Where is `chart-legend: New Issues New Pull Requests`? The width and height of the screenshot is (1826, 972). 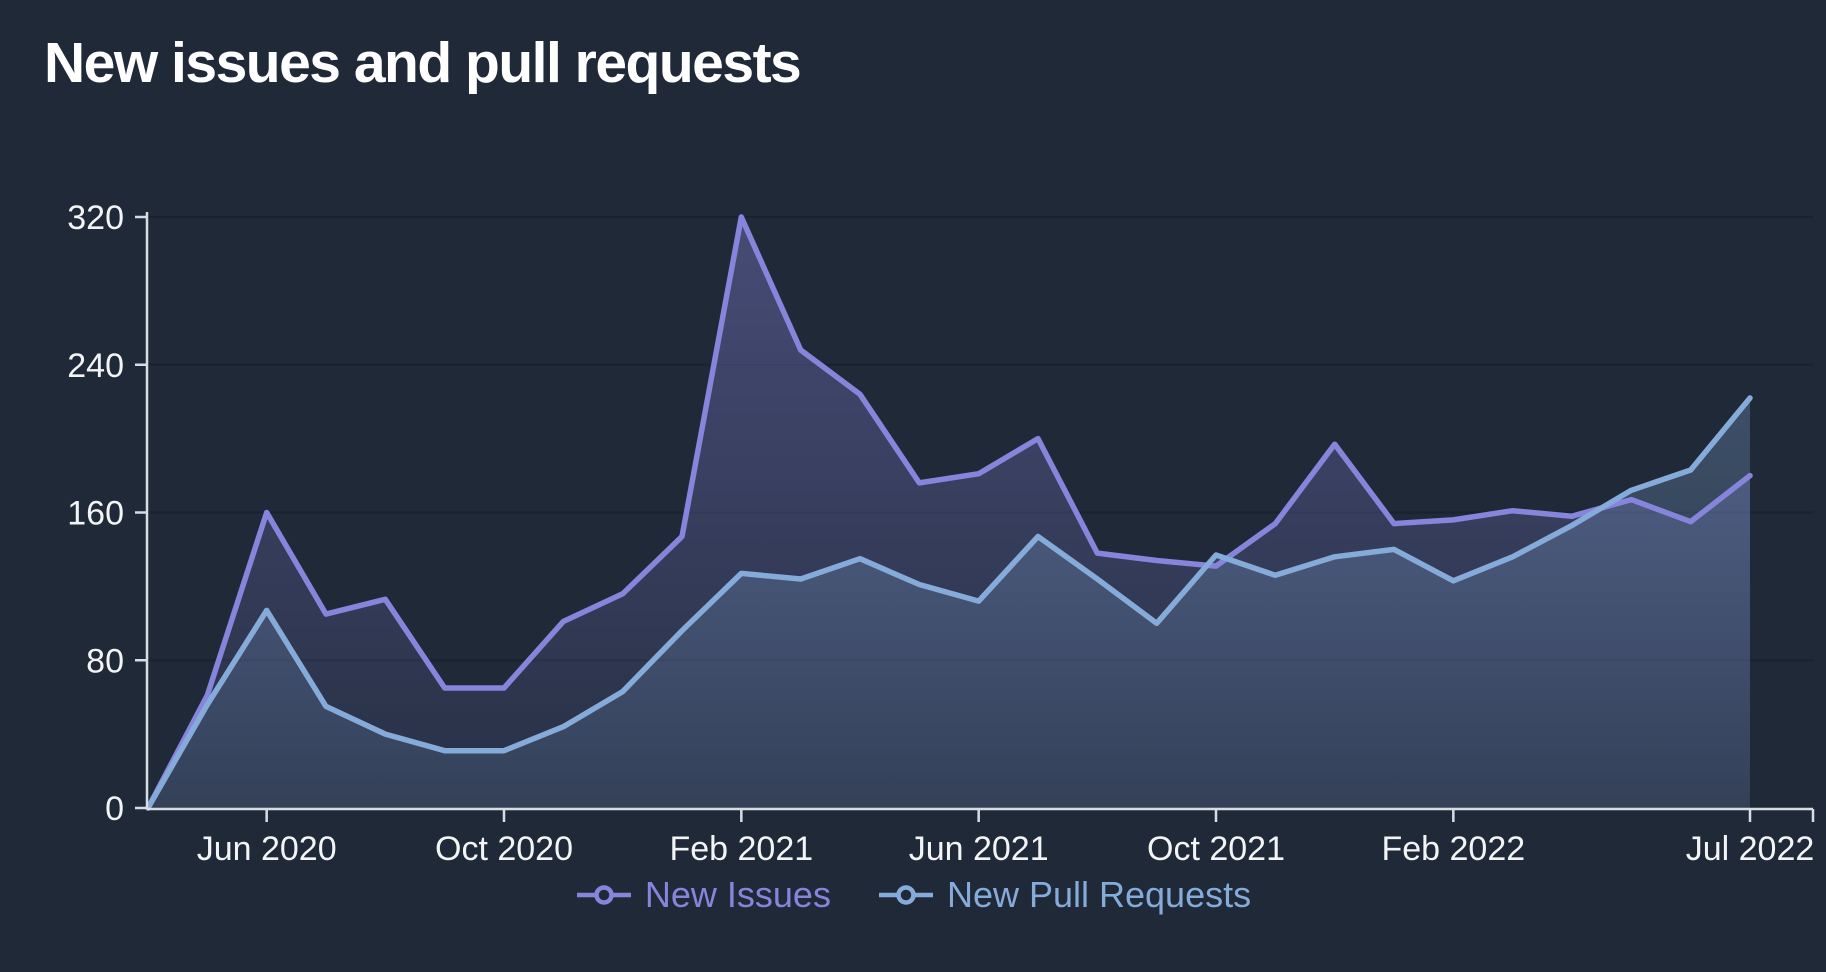 chart-legend: New Issues New Pull Requests is located at coordinates (913, 895).